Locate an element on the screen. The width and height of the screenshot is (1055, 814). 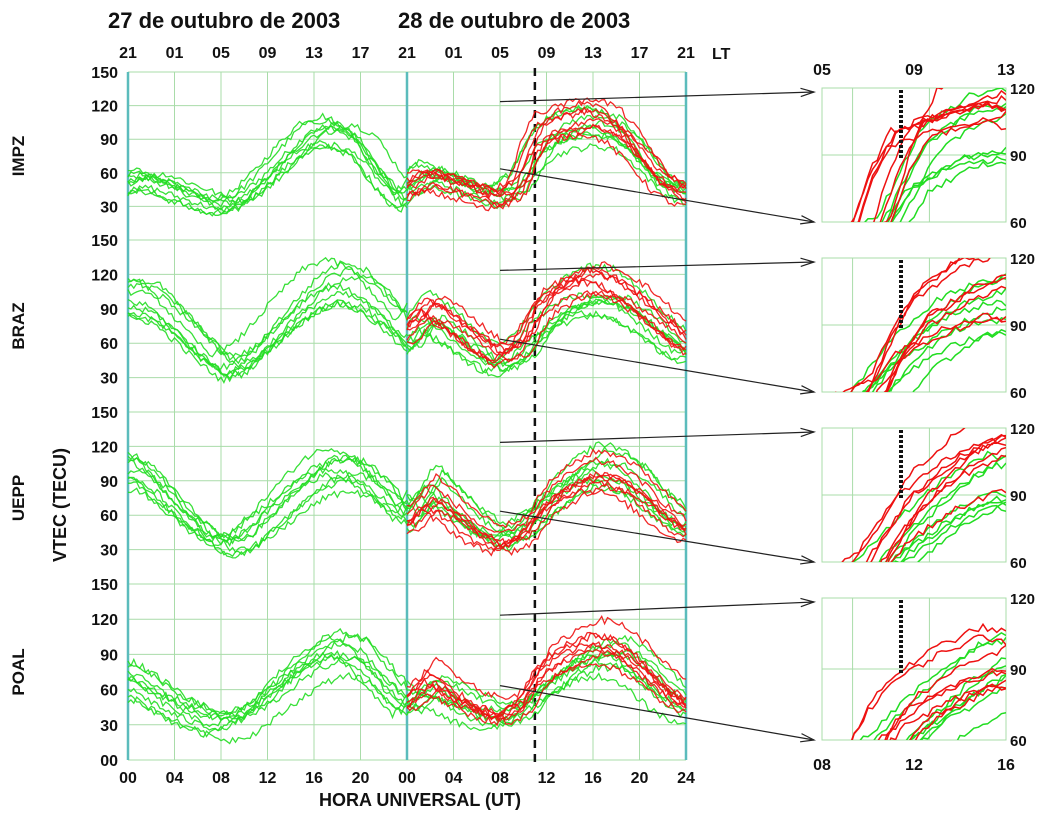
date-title-1: 27 de outubro de 2003 is located at coordinates (224, 20).